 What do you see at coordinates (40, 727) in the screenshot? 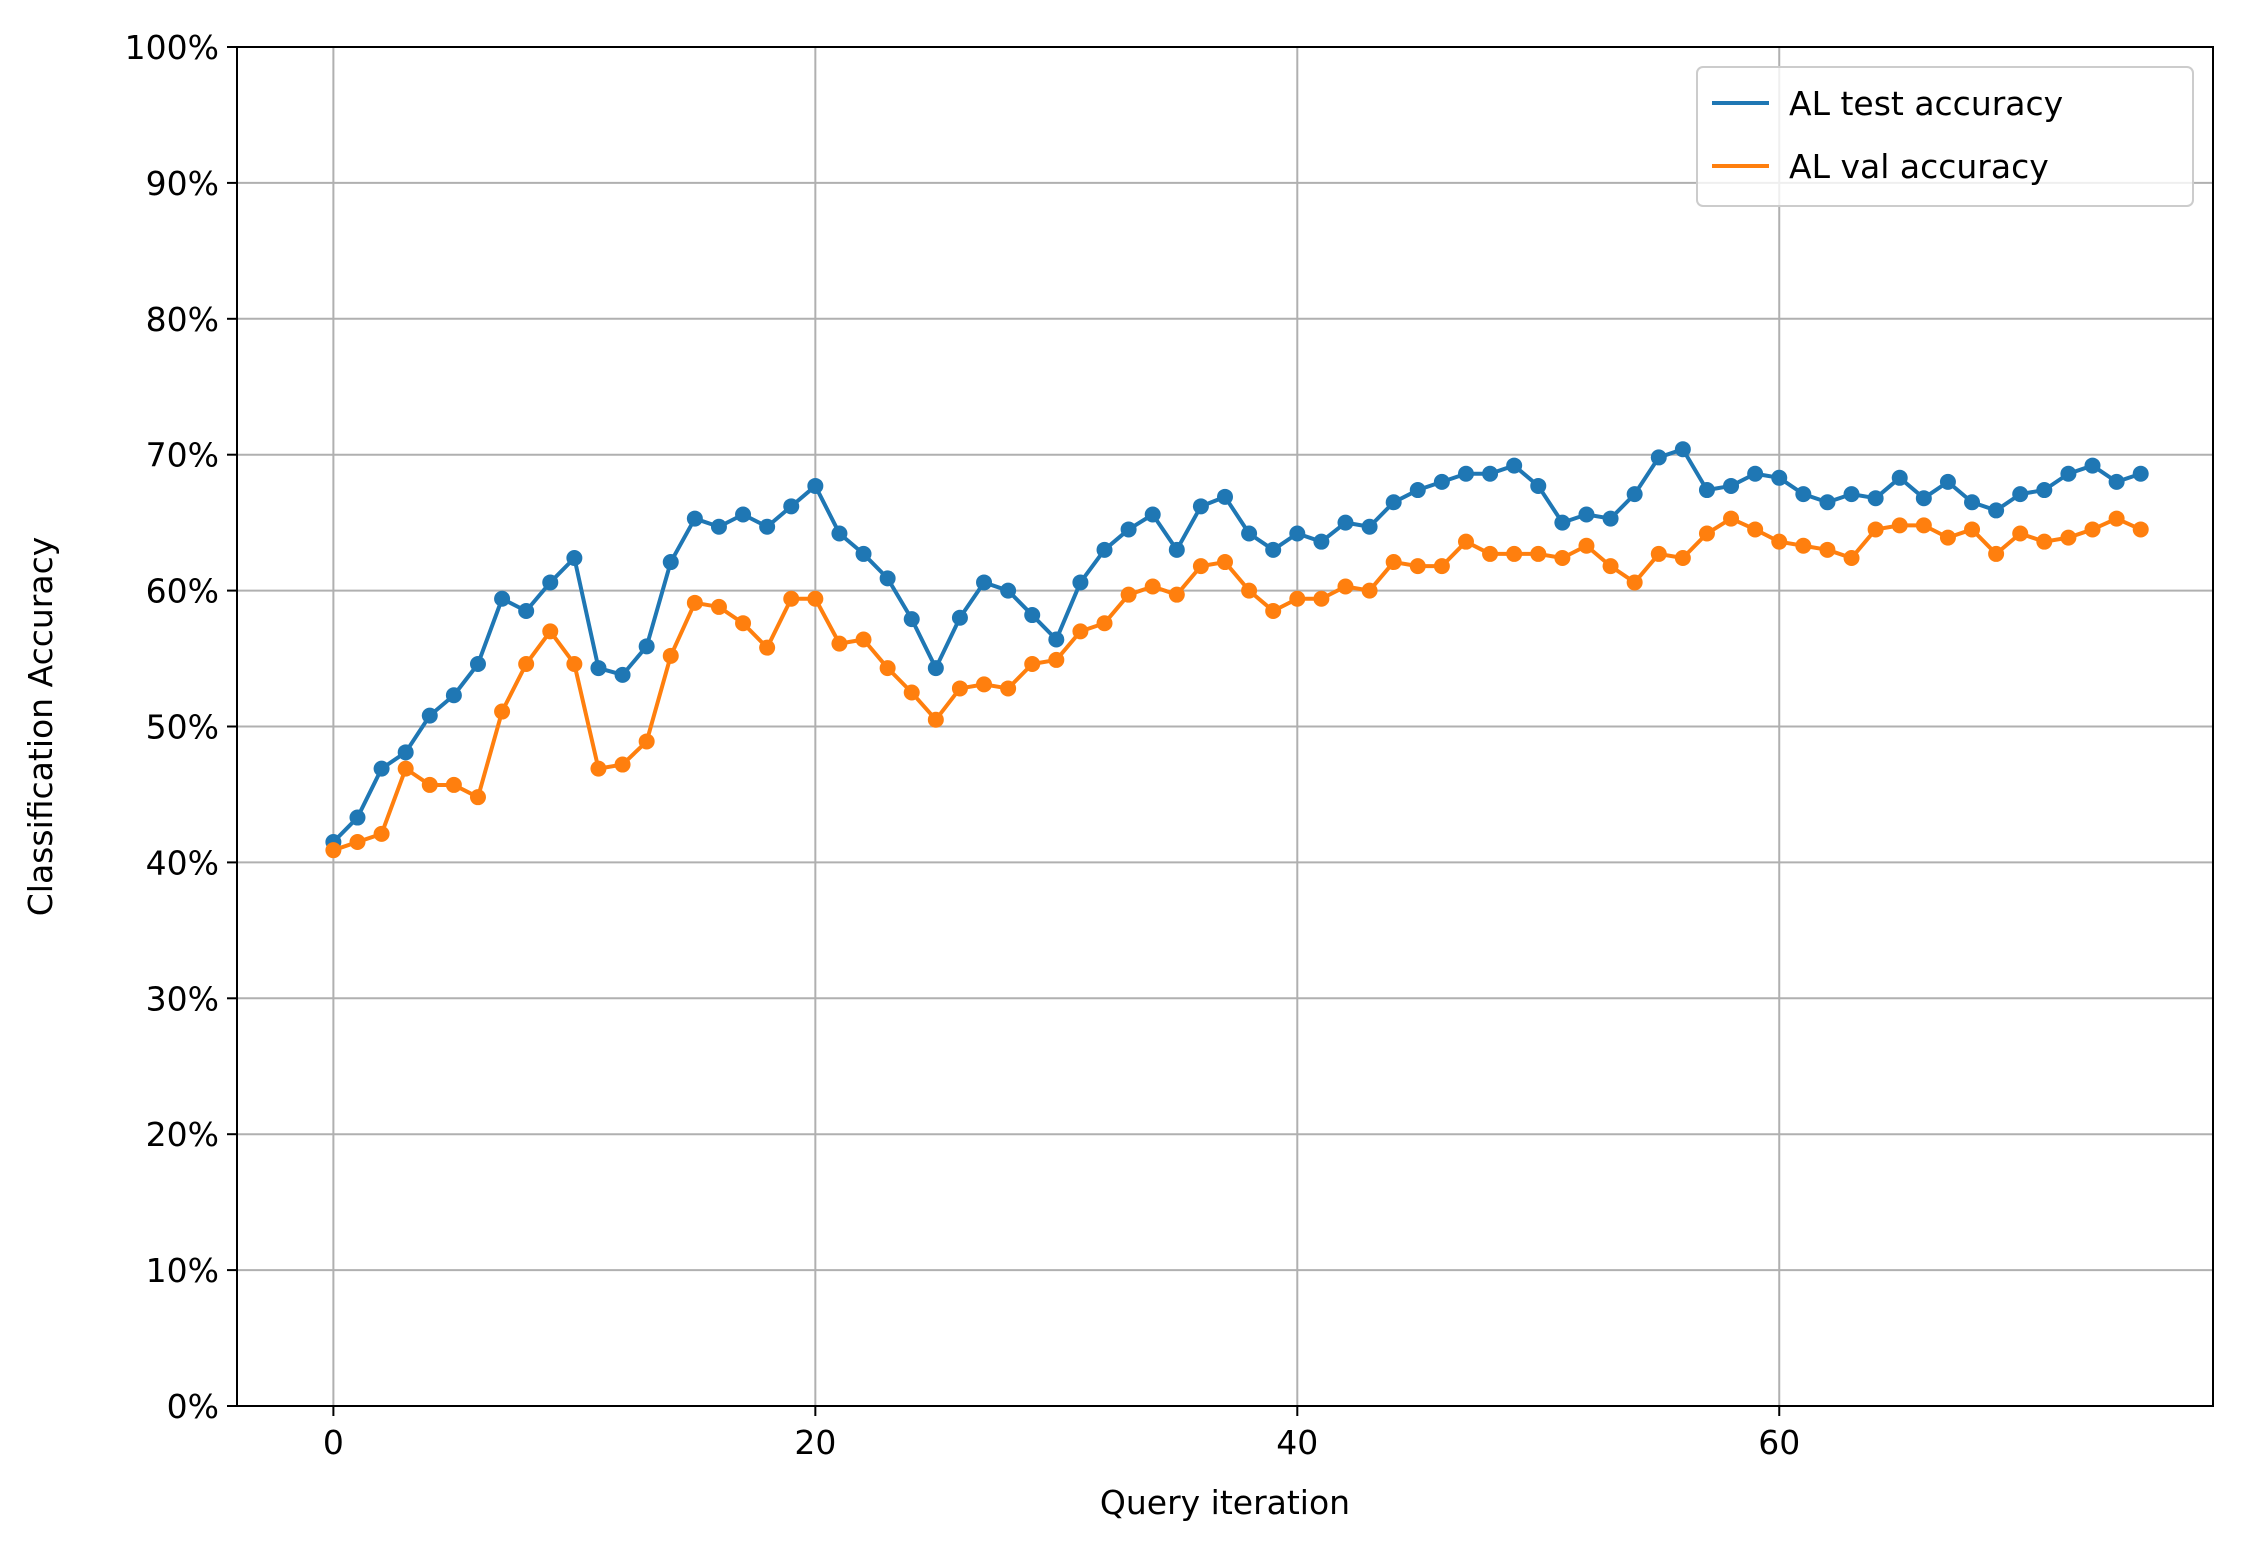
I see `y-axis-label: Classification Accuracy` at bounding box center [40, 727].